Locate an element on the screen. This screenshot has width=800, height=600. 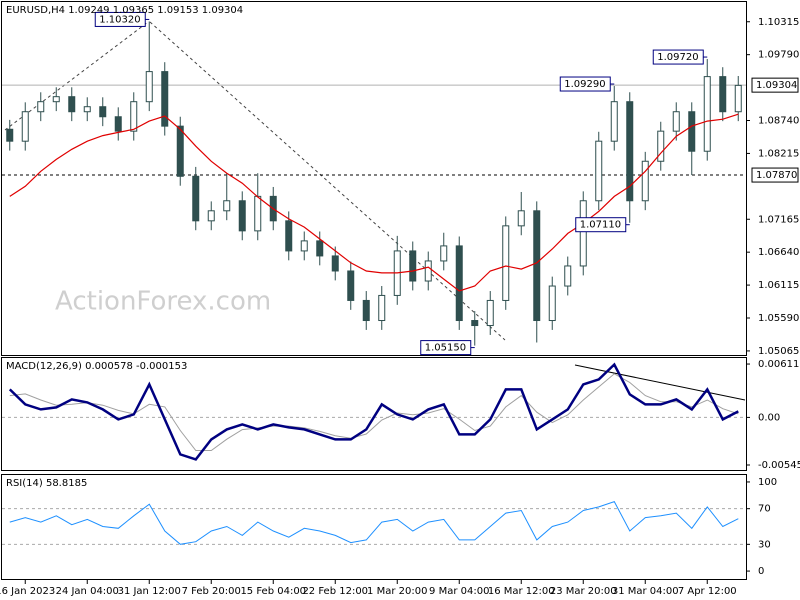
watermark: ActionForex.com is located at coordinates (163, 302).